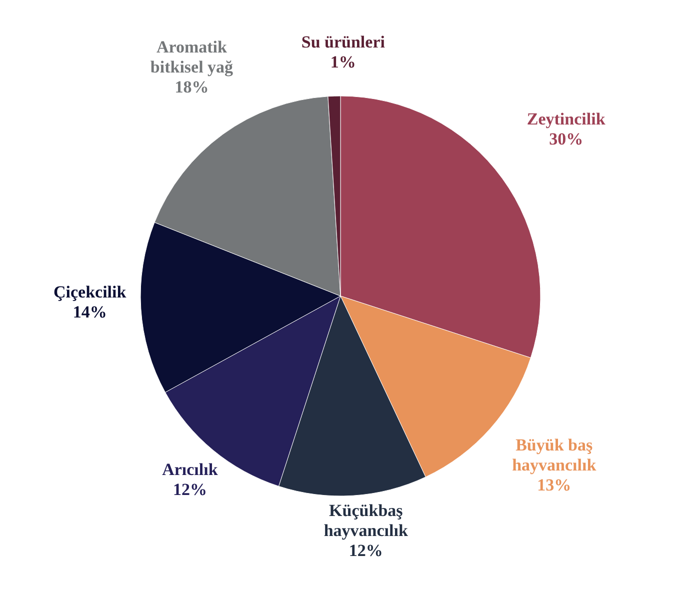  Describe the element at coordinates (191, 86) in the screenshot. I see `data-label: 18%` at that location.